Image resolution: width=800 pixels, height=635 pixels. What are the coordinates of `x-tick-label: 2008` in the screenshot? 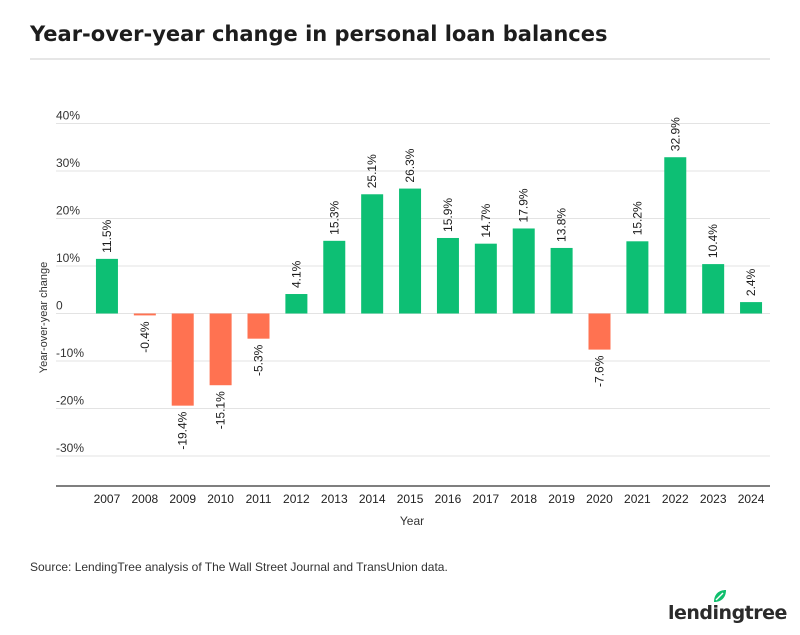 It's located at (144, 499).